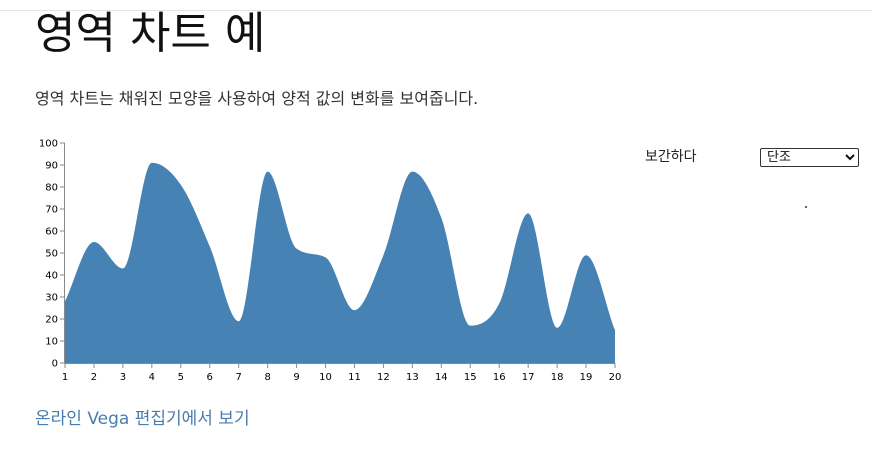 The height and width of the screenshot is (461, 872). What do you see at coordinates (142, 419) in the screenshot?
I see `open-in-vega-editor-link: 온라인 Vega 편집기에서 보기` at bounding box center [142, 419].